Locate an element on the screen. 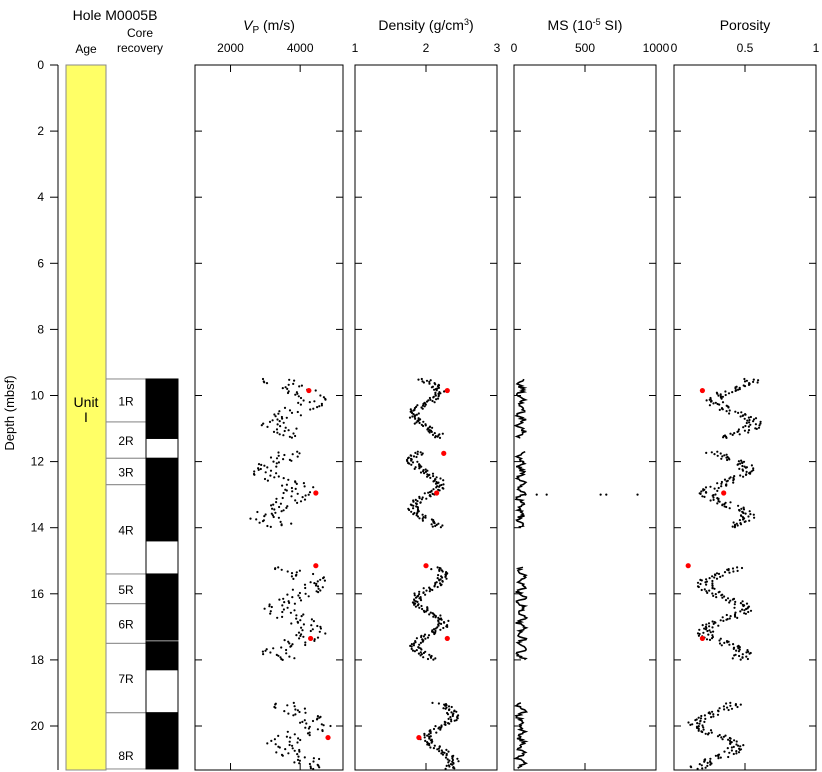  ms-outlier-point is located at coordinates (600, 494).